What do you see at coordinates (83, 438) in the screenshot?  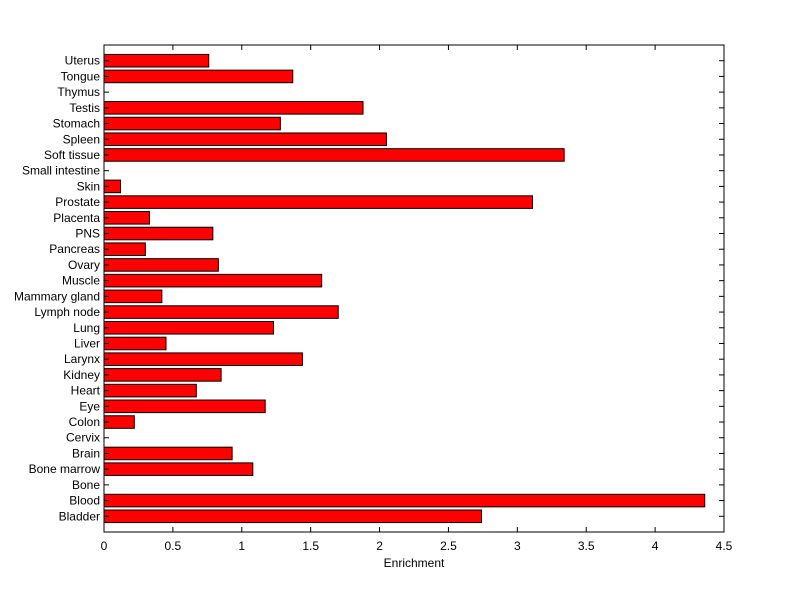 I see `y-tick-label: Cervix` at bounding box center [83, 438].